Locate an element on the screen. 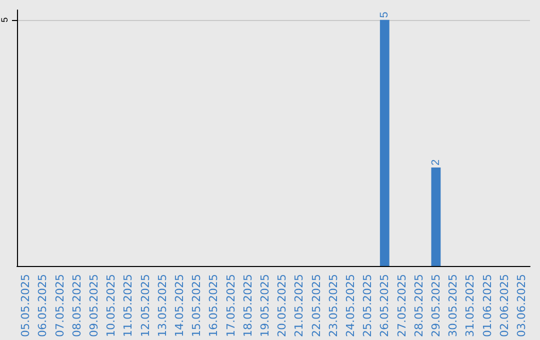 The image size is (540, 340). x-tick-label: 12.05.2025 is located at coordinates (145, 306).